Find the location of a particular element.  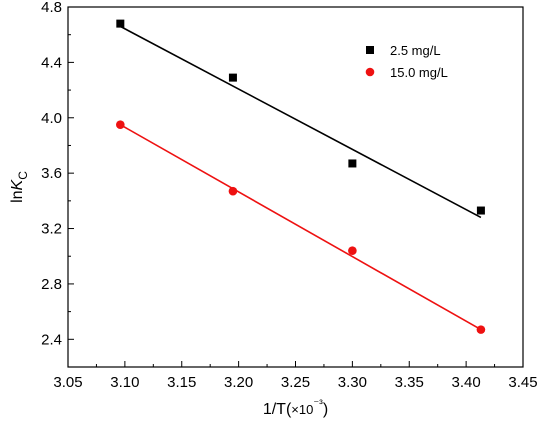

x-tick-label: 3.45 is located at coordinates (522, 382).